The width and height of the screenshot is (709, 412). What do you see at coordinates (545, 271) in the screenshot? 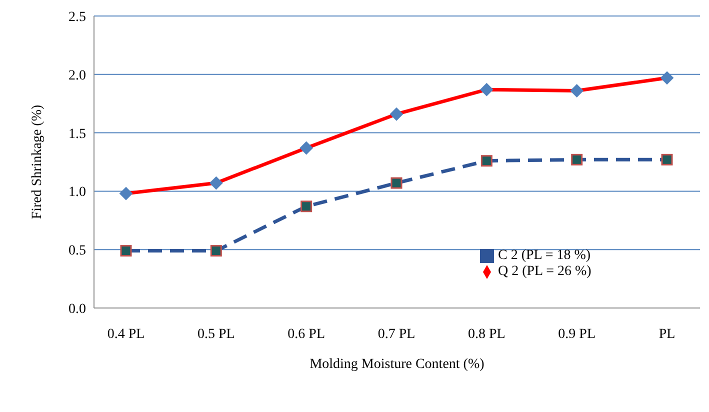
I see `legend-label: Q 2 (PL = 26 %)` at bounding box center [545, 271].